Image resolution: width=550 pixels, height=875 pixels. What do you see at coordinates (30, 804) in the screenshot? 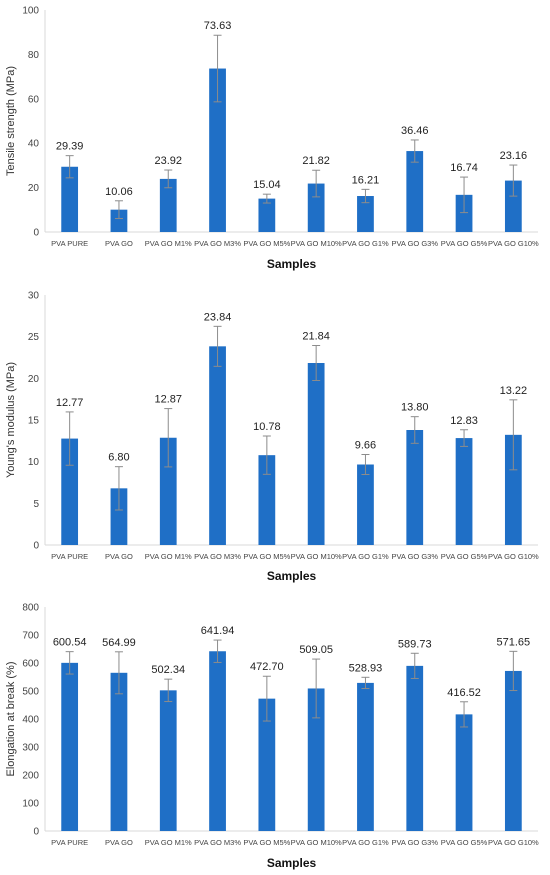
I see `y-tick-label: 100` at bounding box center [30, 804].